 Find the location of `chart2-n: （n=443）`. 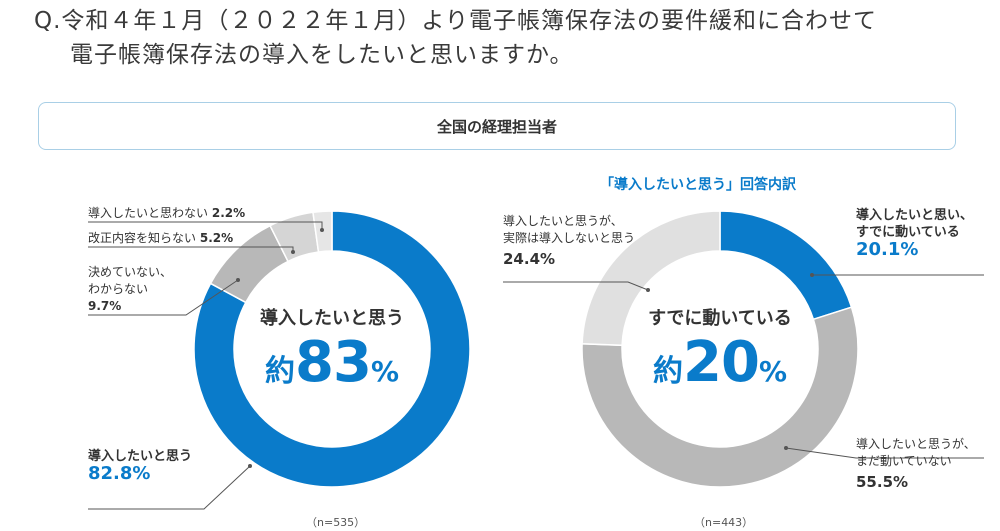

chart2-n: （n=443） is located at coordinates (724, 522).